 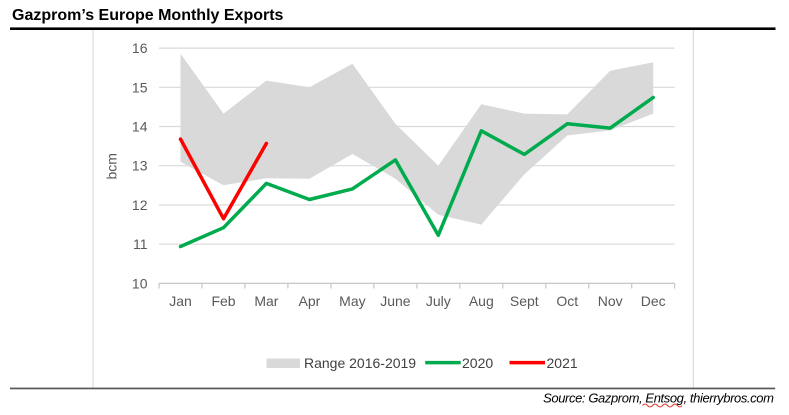 I want to click on svg-text: 14, so click(x=140, y=127).